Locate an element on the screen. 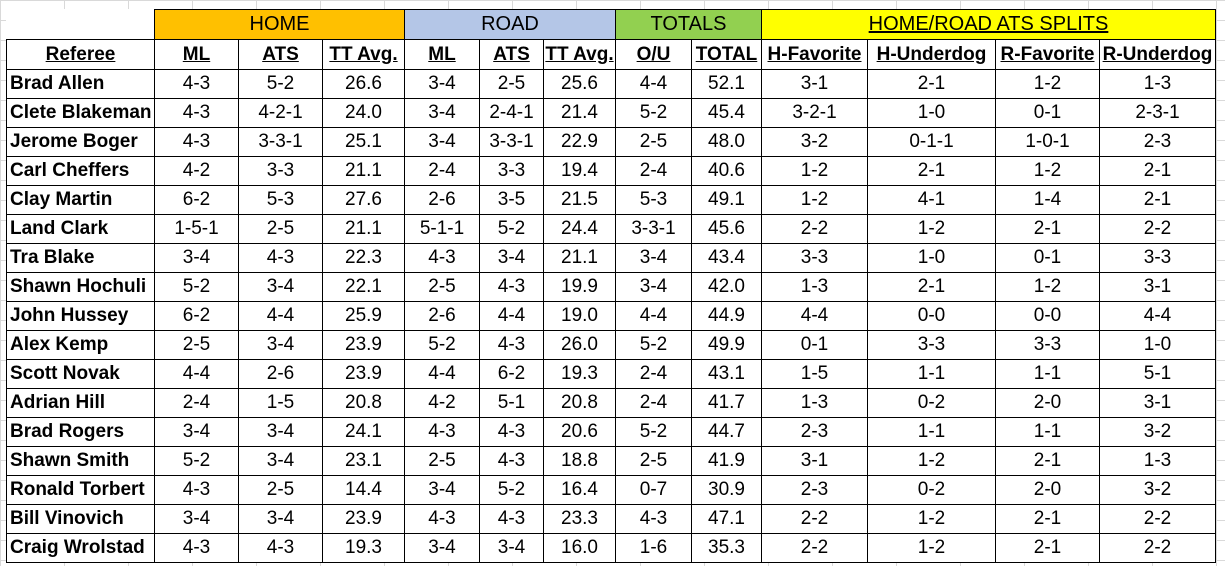 This screenshot has height=566, width=1225. stat-cell: 3-3-1 is located at coordinates (511, 142).